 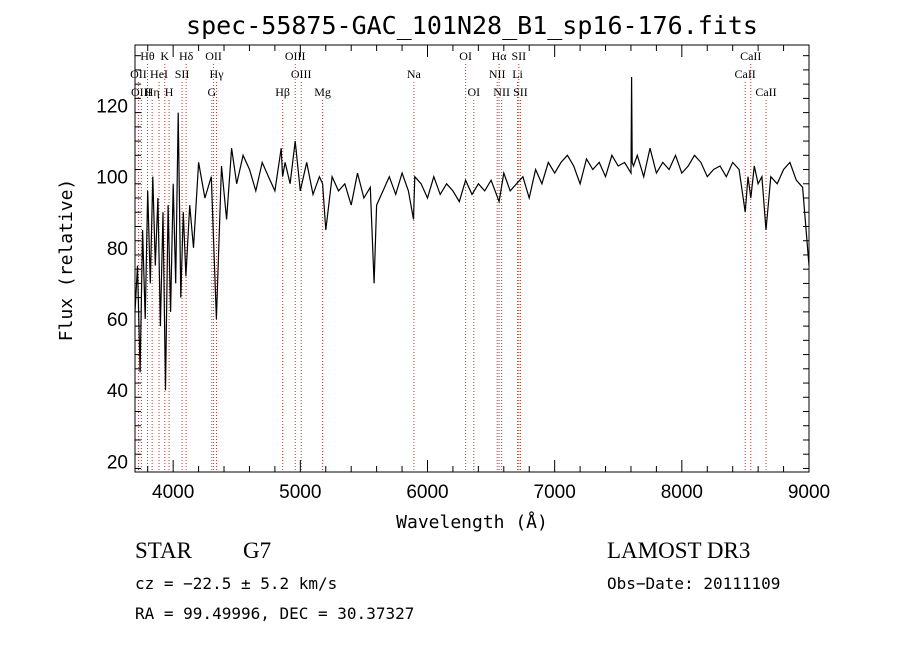 What do you see at coordinates (414, 74) in the screenshot?
I see `line-id-label: Na` at bounding box center [414, 74].